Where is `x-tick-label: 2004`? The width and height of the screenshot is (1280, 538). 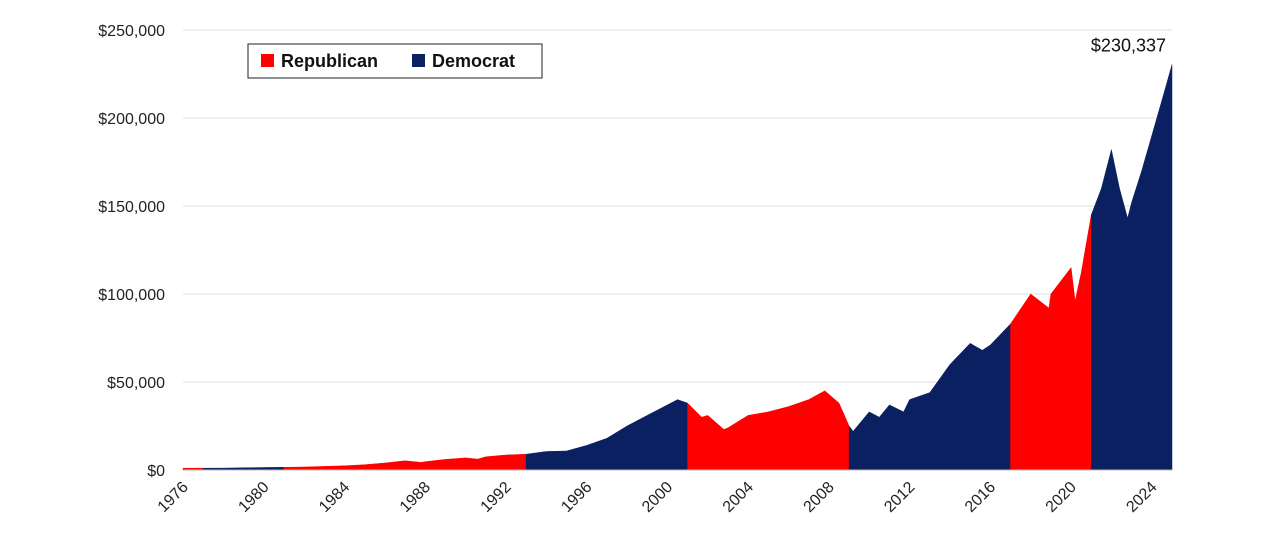 x-tick-label: 2004 is located at coordinates (738, 497).